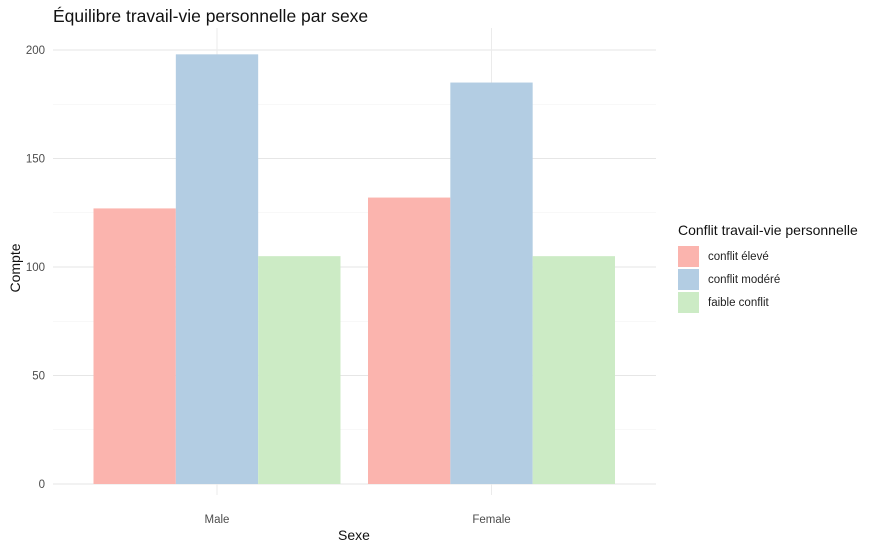  I want to click on y-tick-label: 50, so click(38, 377).